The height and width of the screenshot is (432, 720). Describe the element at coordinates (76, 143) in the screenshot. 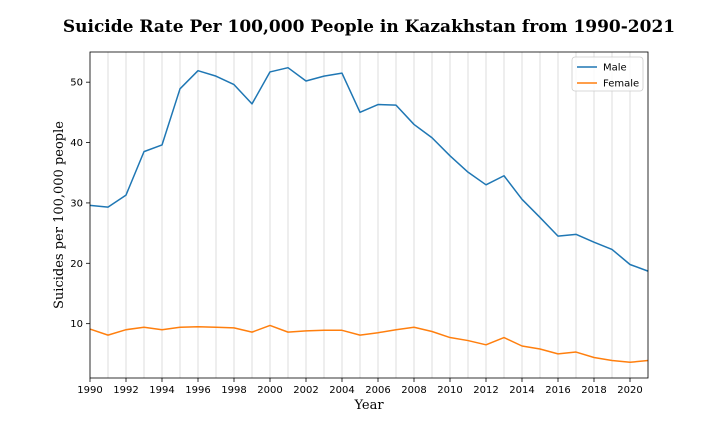

I see `y-tick-label: 40` at that location.